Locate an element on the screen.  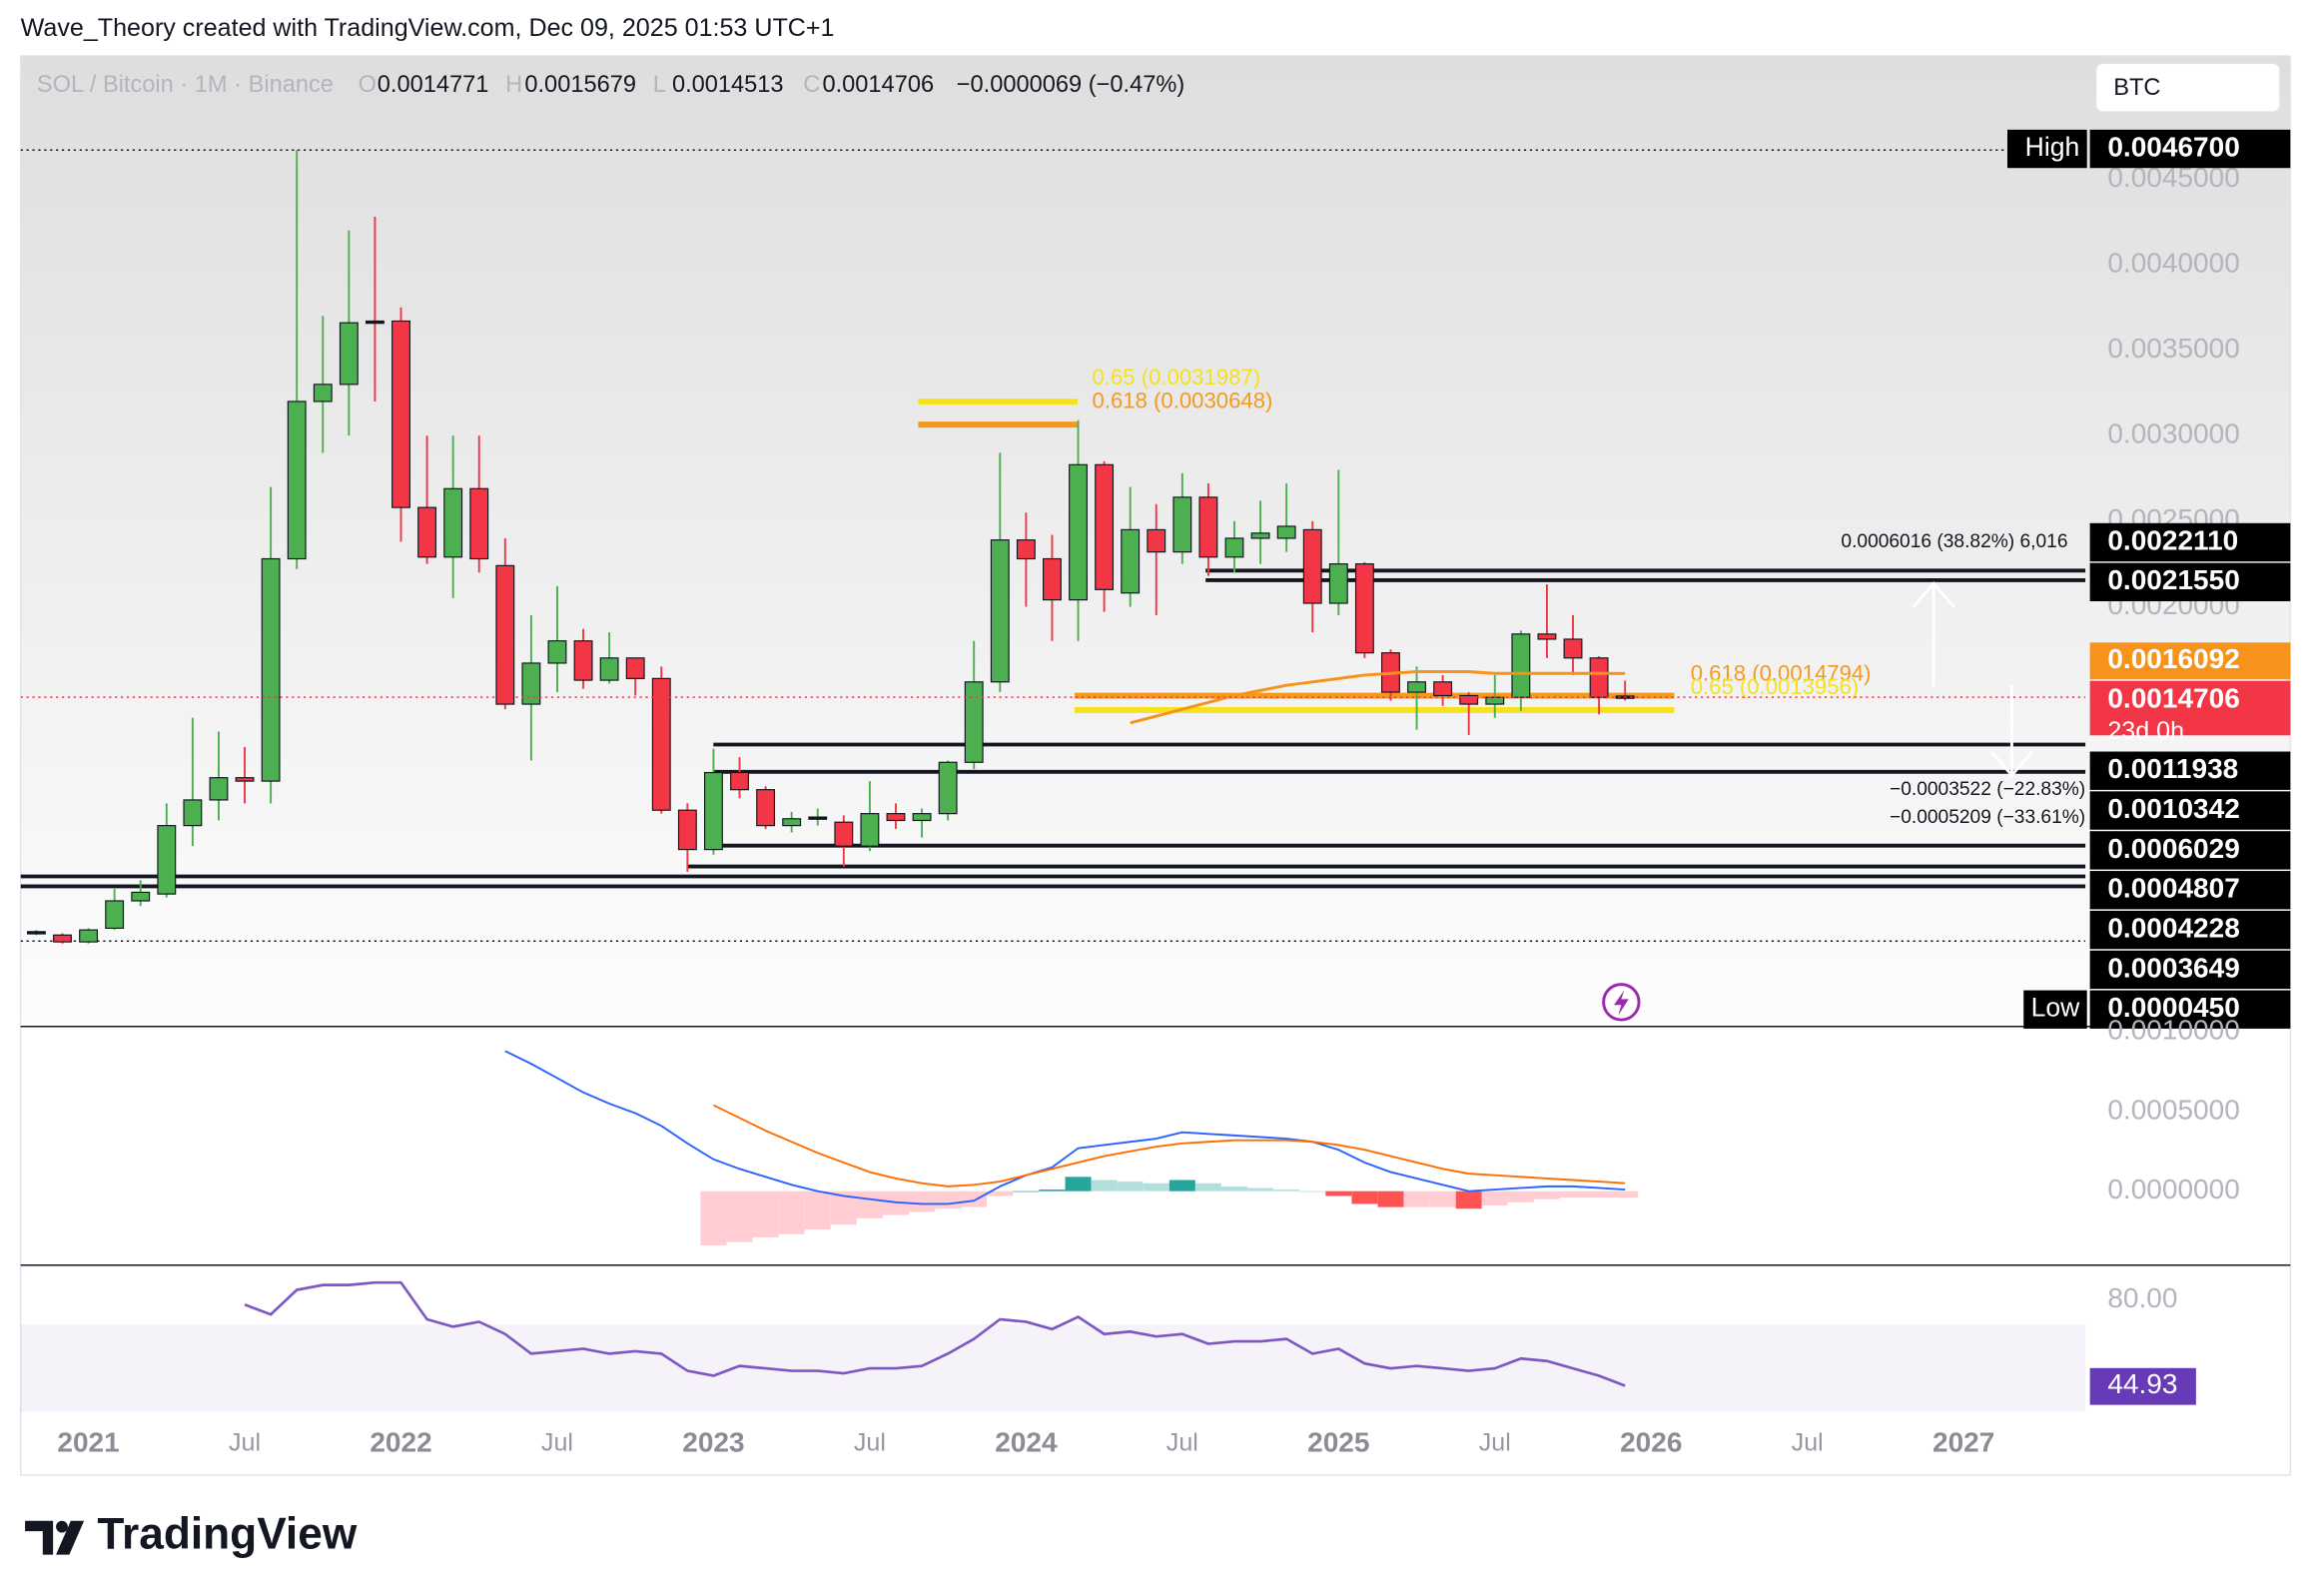
legend-key: L is located at coordinates (659, 85).